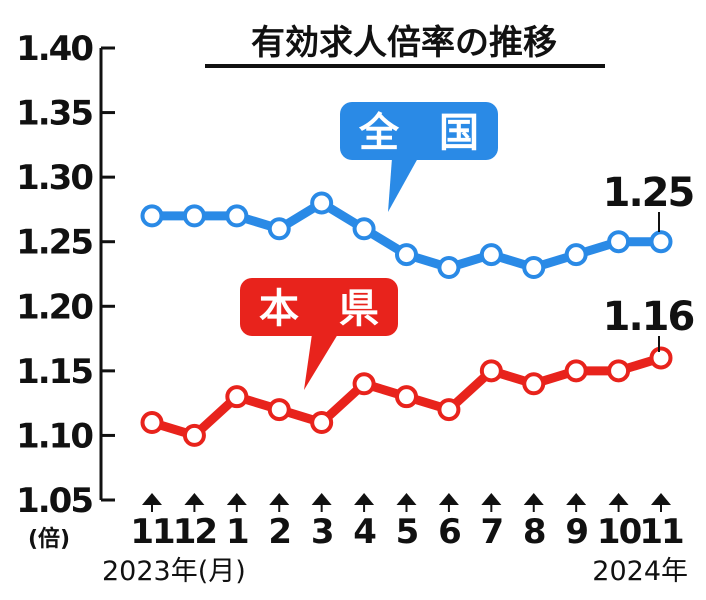 The width and height of the screenshot is (706, 600). Describe the element at coordinates (418, 133) in the screenshot. I see `series-callout-national-label: 全 国` at that location.